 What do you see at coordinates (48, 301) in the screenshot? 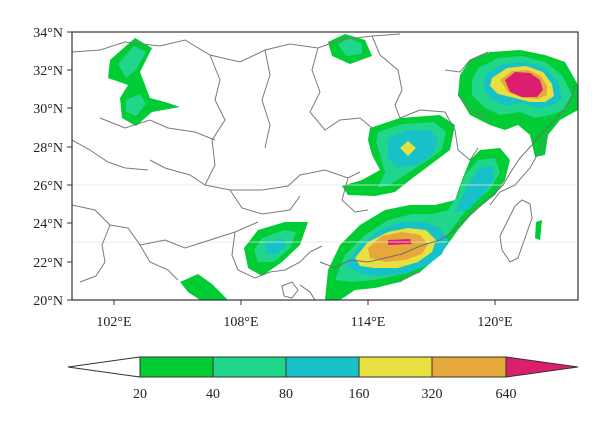
I see `lat-tick-label: 20°N` at bounding box center [48, 301].